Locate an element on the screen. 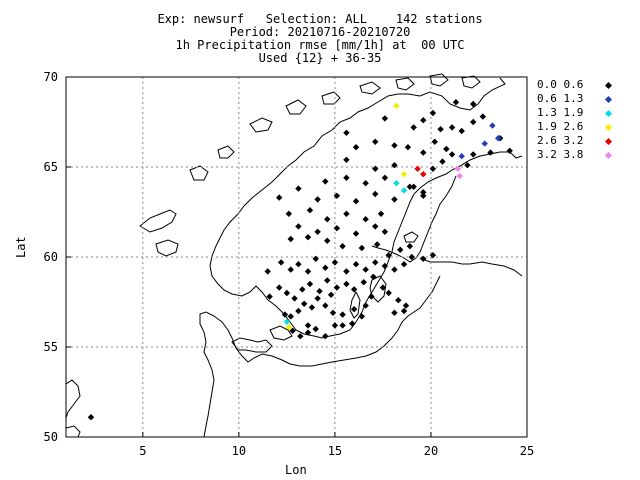 This screenshot has width=640, height=480. legend-label-2: 1.3 1.9 is located at coordinates (560, 112).